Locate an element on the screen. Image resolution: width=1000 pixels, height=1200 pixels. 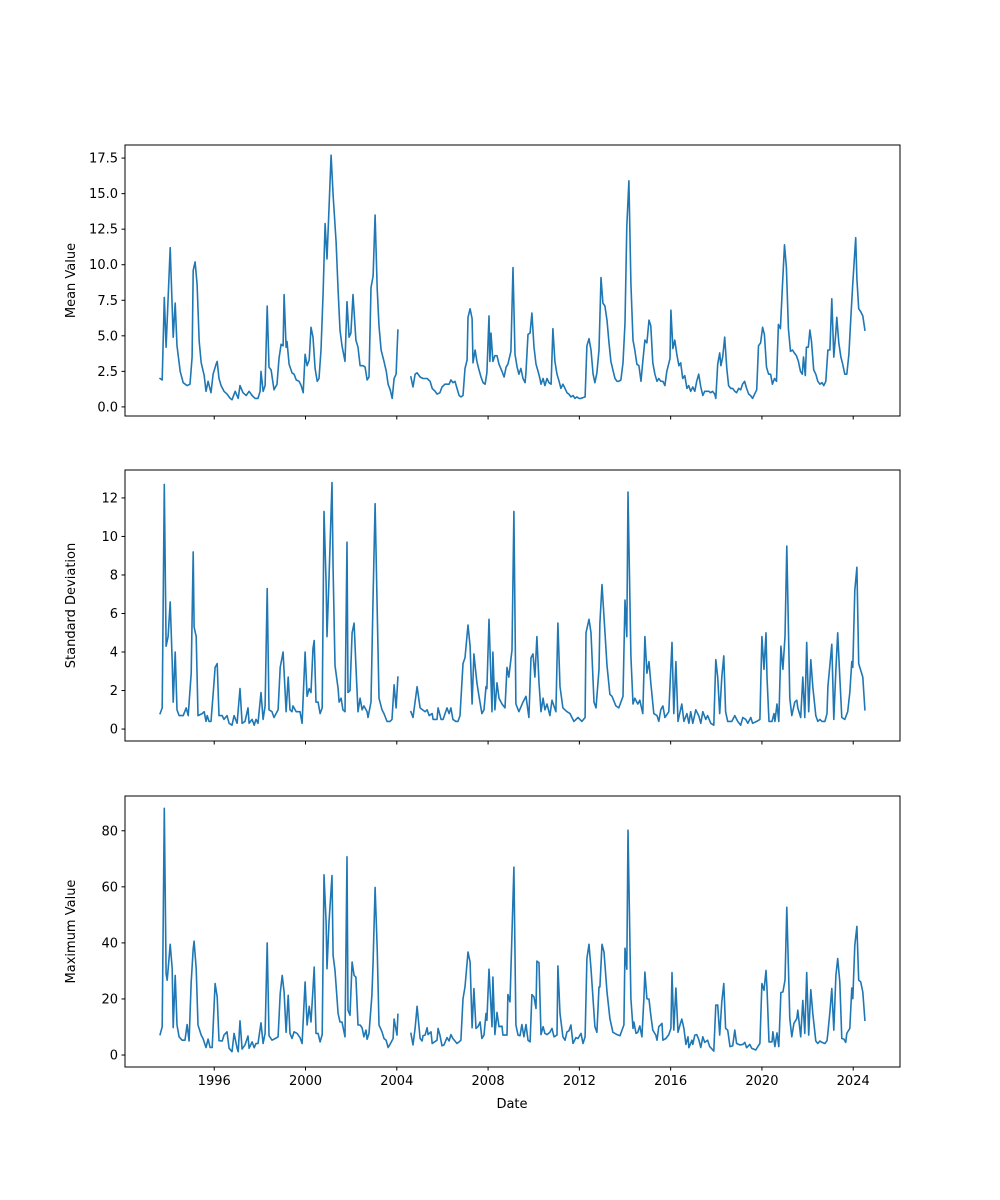
y-tick-label: 10 is located at coordinates (109, 537).